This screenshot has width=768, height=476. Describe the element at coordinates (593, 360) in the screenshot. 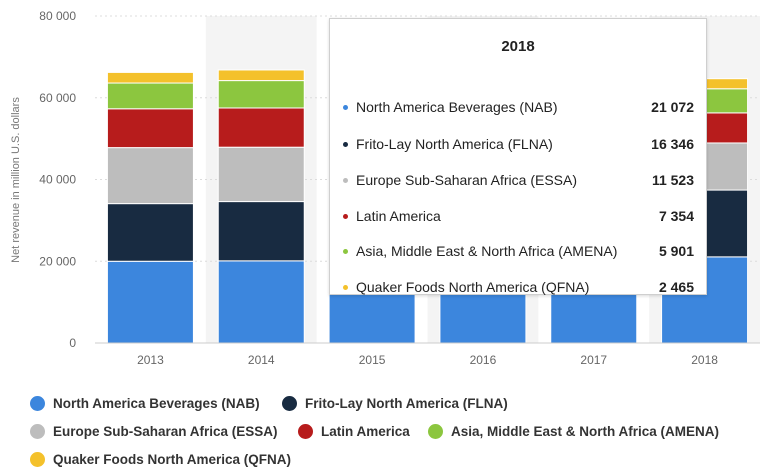

I see `x-tick-label: 2017` at that location.